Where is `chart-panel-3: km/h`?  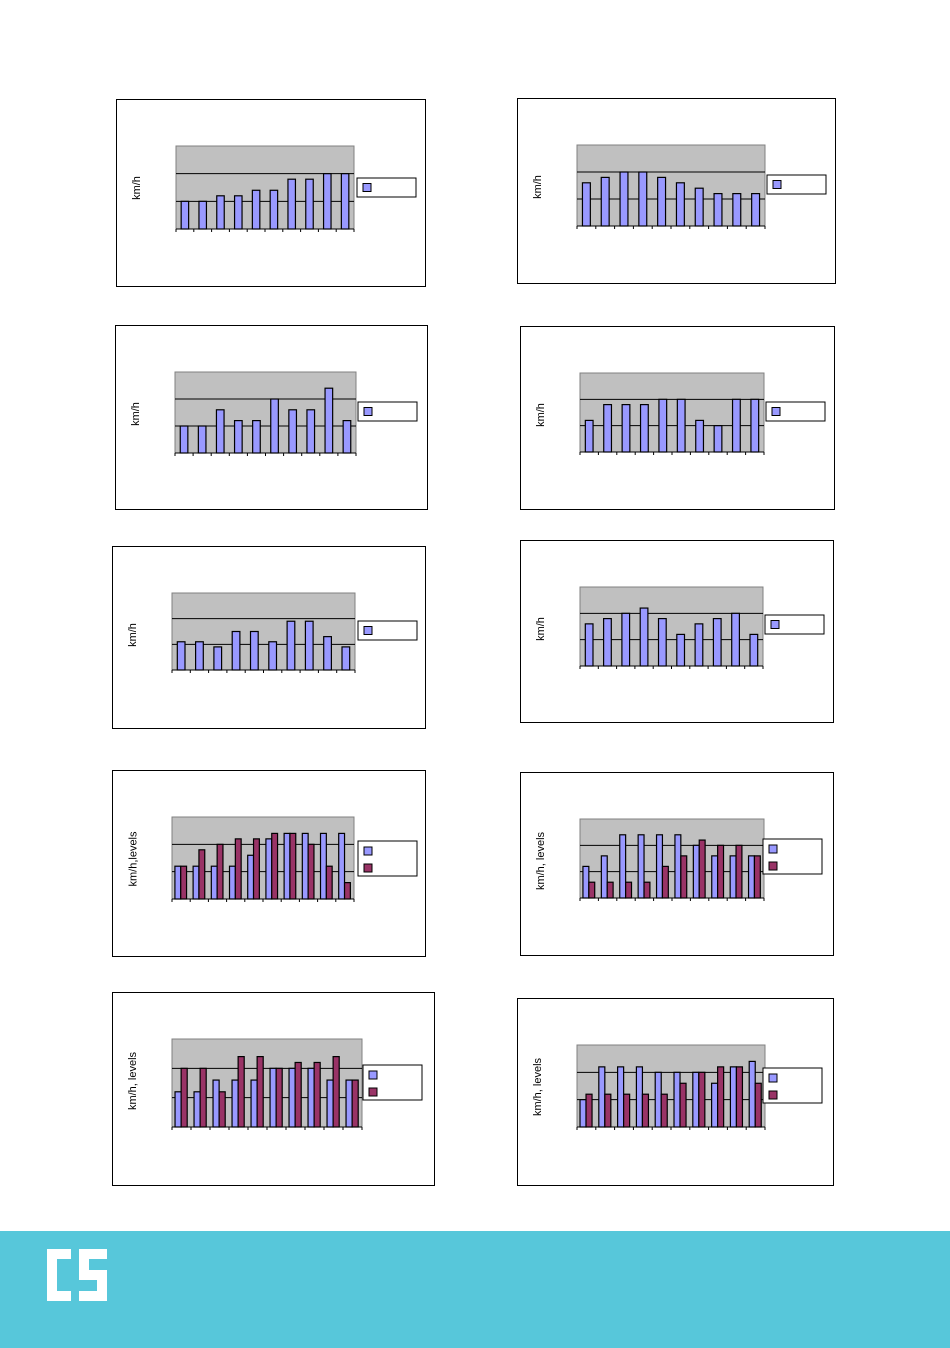 chart-panel-3: km/h is located at coordinates (271, 417).